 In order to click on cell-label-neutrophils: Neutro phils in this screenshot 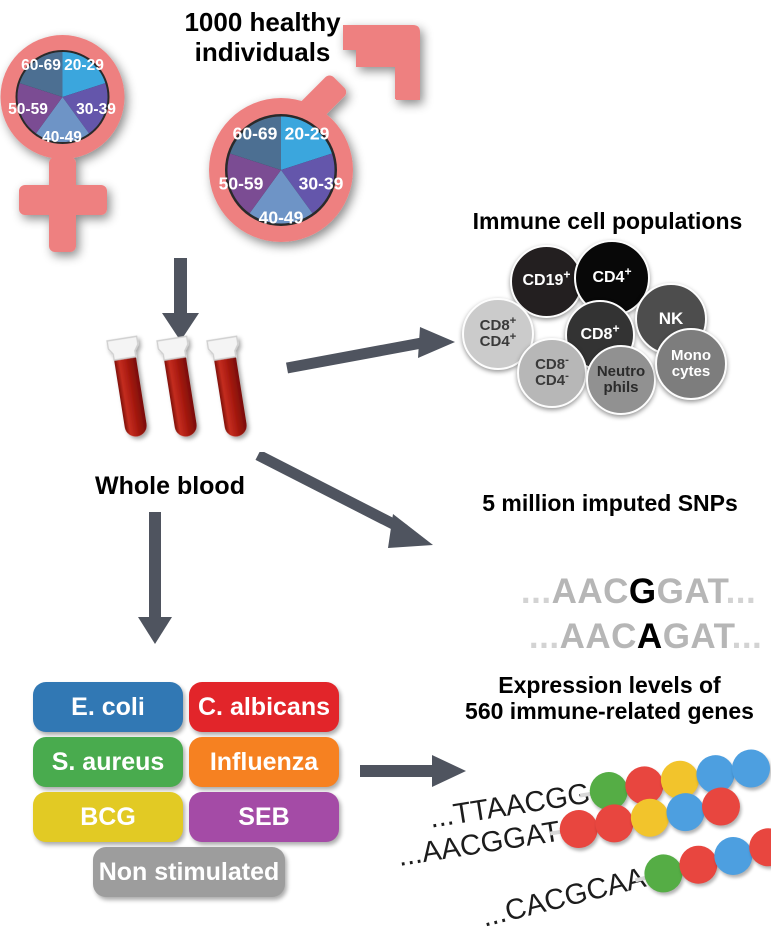, I will do `click(621, 379)`.